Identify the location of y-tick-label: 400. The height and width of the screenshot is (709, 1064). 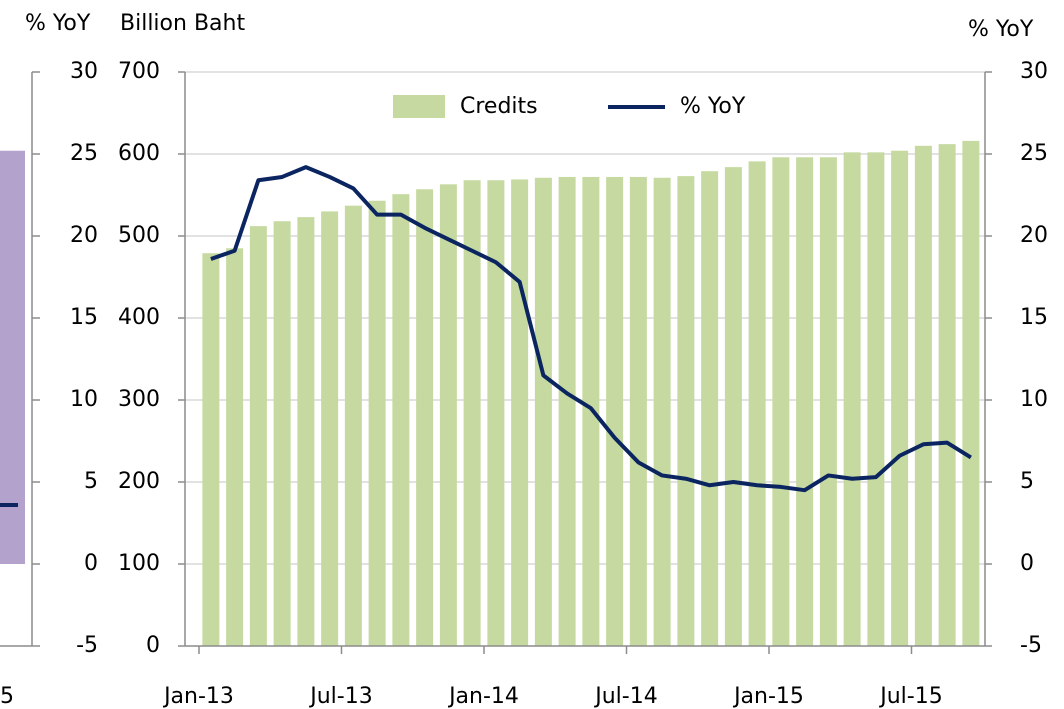
(139, 317).